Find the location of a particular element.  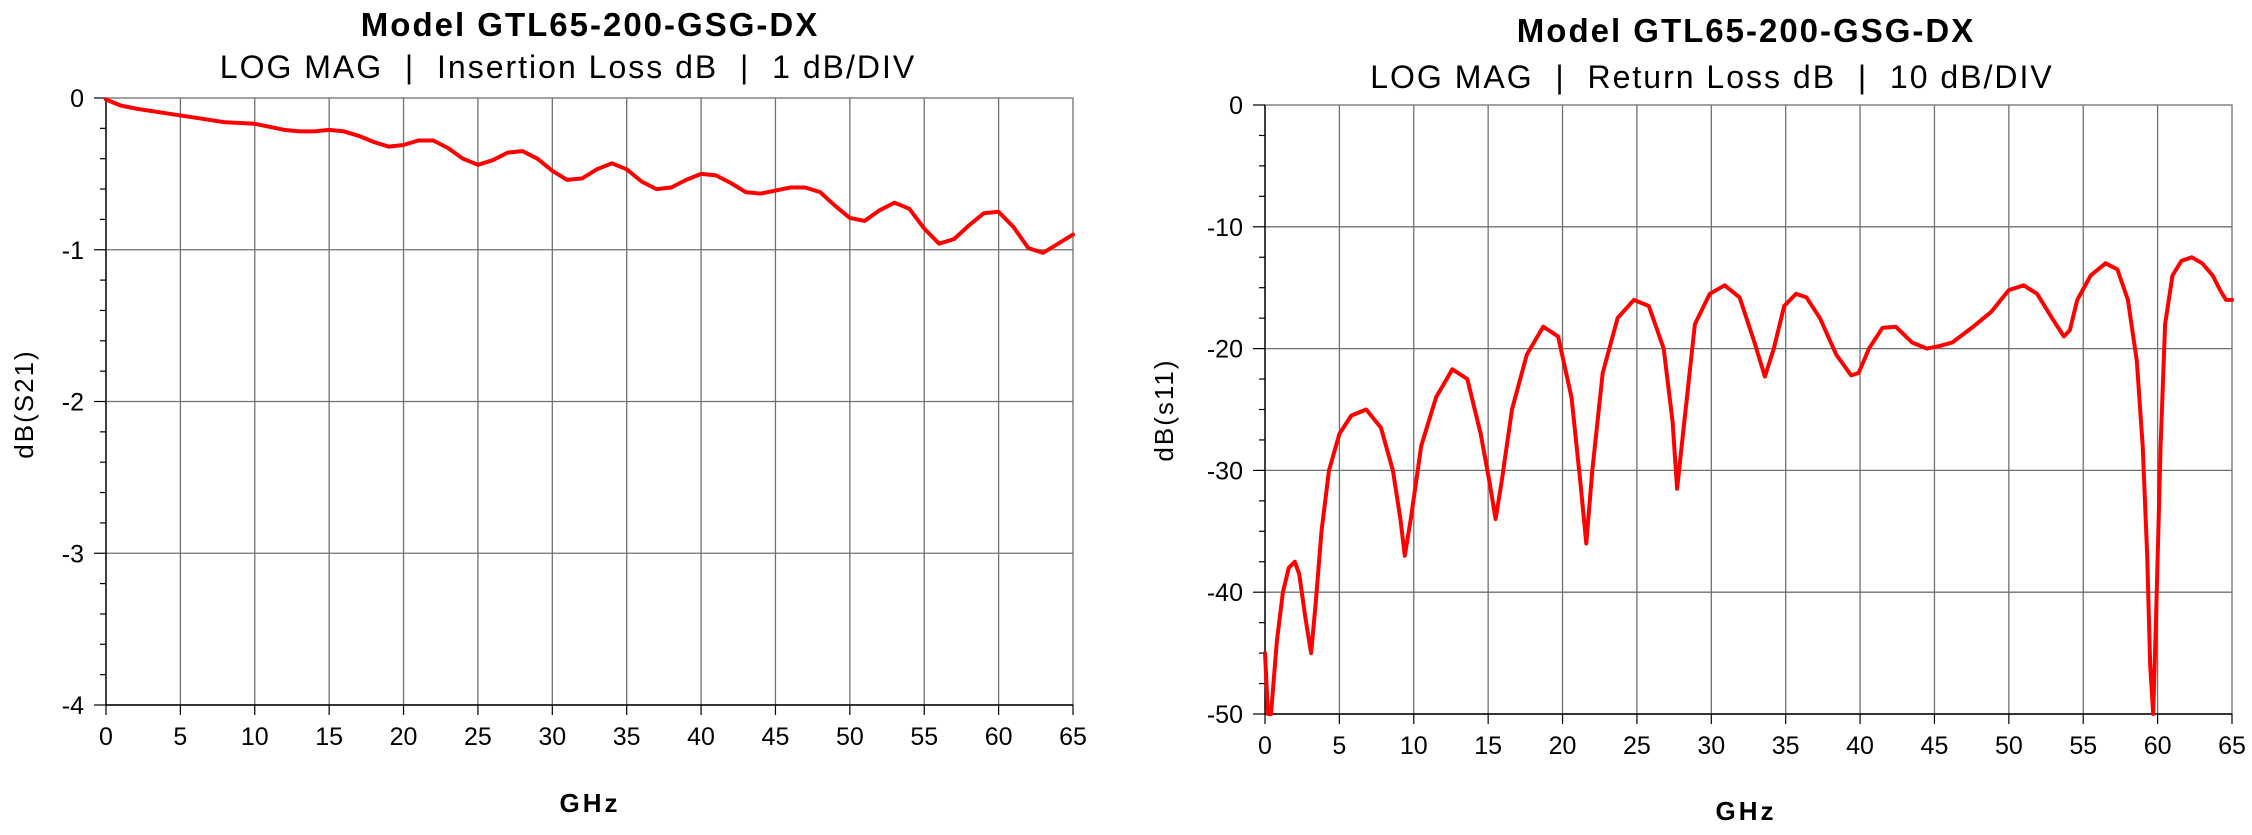

y-tick-label: -10 is located at coordinates (1225, 228).